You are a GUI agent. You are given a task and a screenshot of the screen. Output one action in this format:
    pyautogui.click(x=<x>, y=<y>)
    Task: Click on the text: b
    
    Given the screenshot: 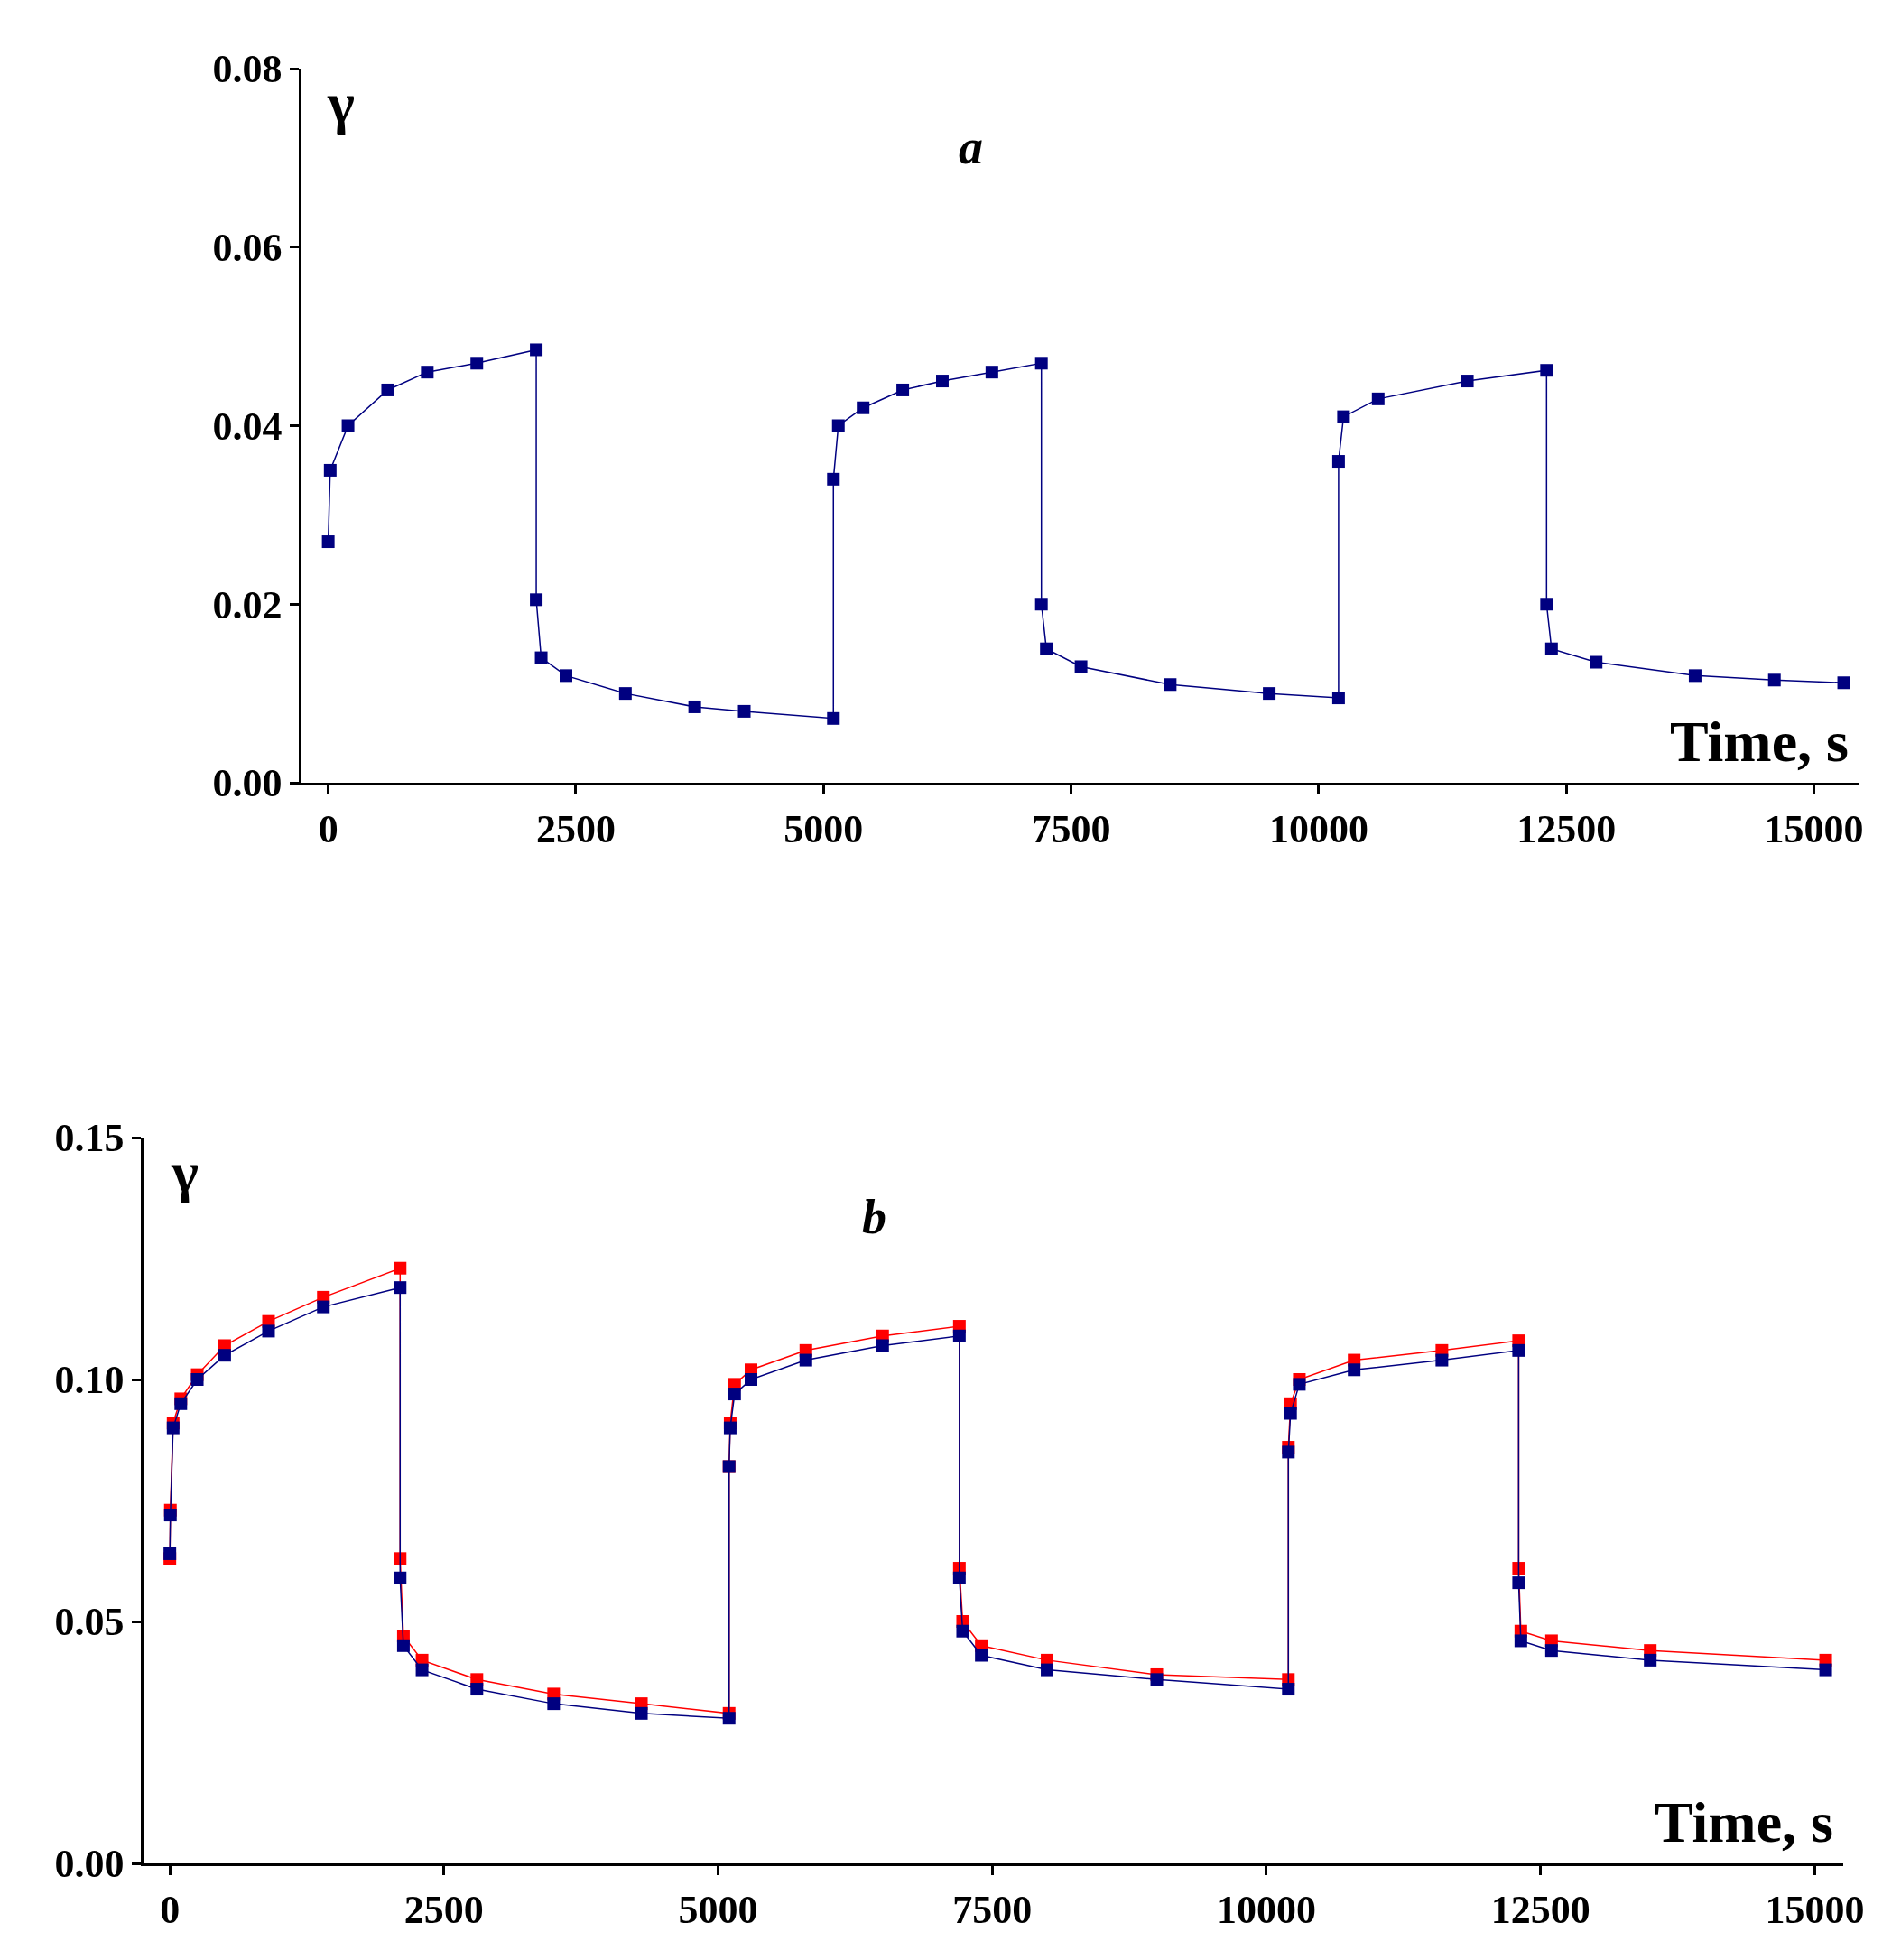 What is the action you would take?
    pyautogui.click(x=874, y=1217)
    